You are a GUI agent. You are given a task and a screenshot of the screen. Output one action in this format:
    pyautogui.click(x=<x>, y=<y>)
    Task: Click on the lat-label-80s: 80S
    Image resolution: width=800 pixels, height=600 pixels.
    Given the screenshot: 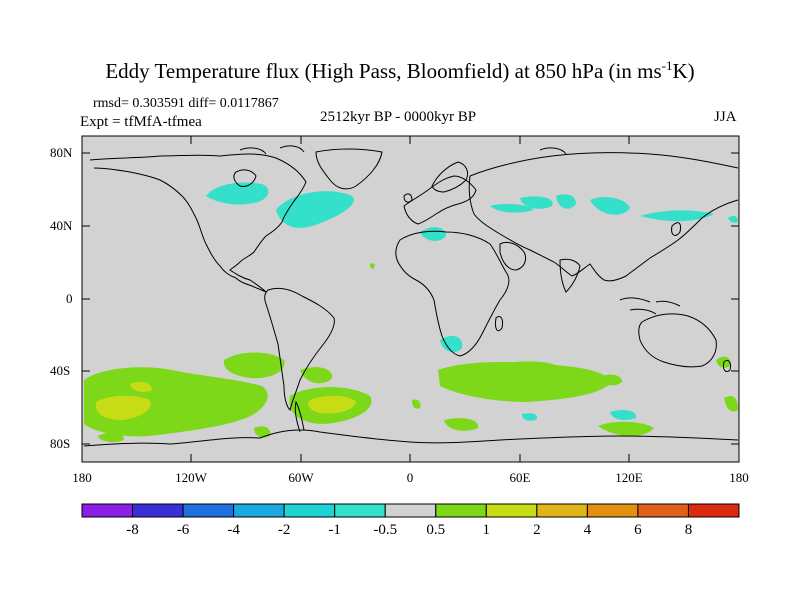 What is the action you would take?
    pyautogui.click(x=60, y=443)
    